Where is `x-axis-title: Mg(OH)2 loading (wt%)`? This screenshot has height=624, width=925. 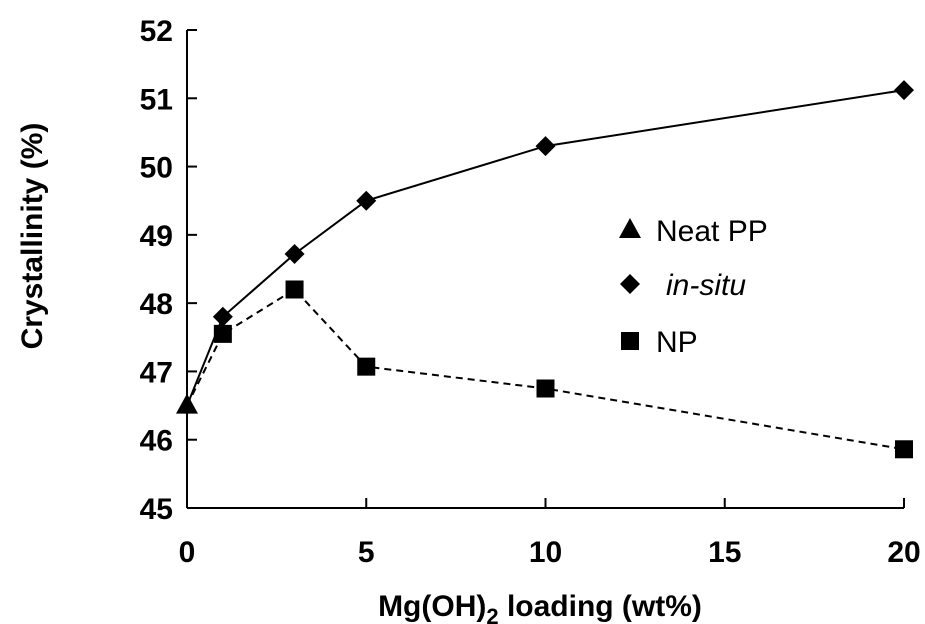 x-axis-title: Mg(OH)2 loading (wt%) is located at coordinates (540, 607).